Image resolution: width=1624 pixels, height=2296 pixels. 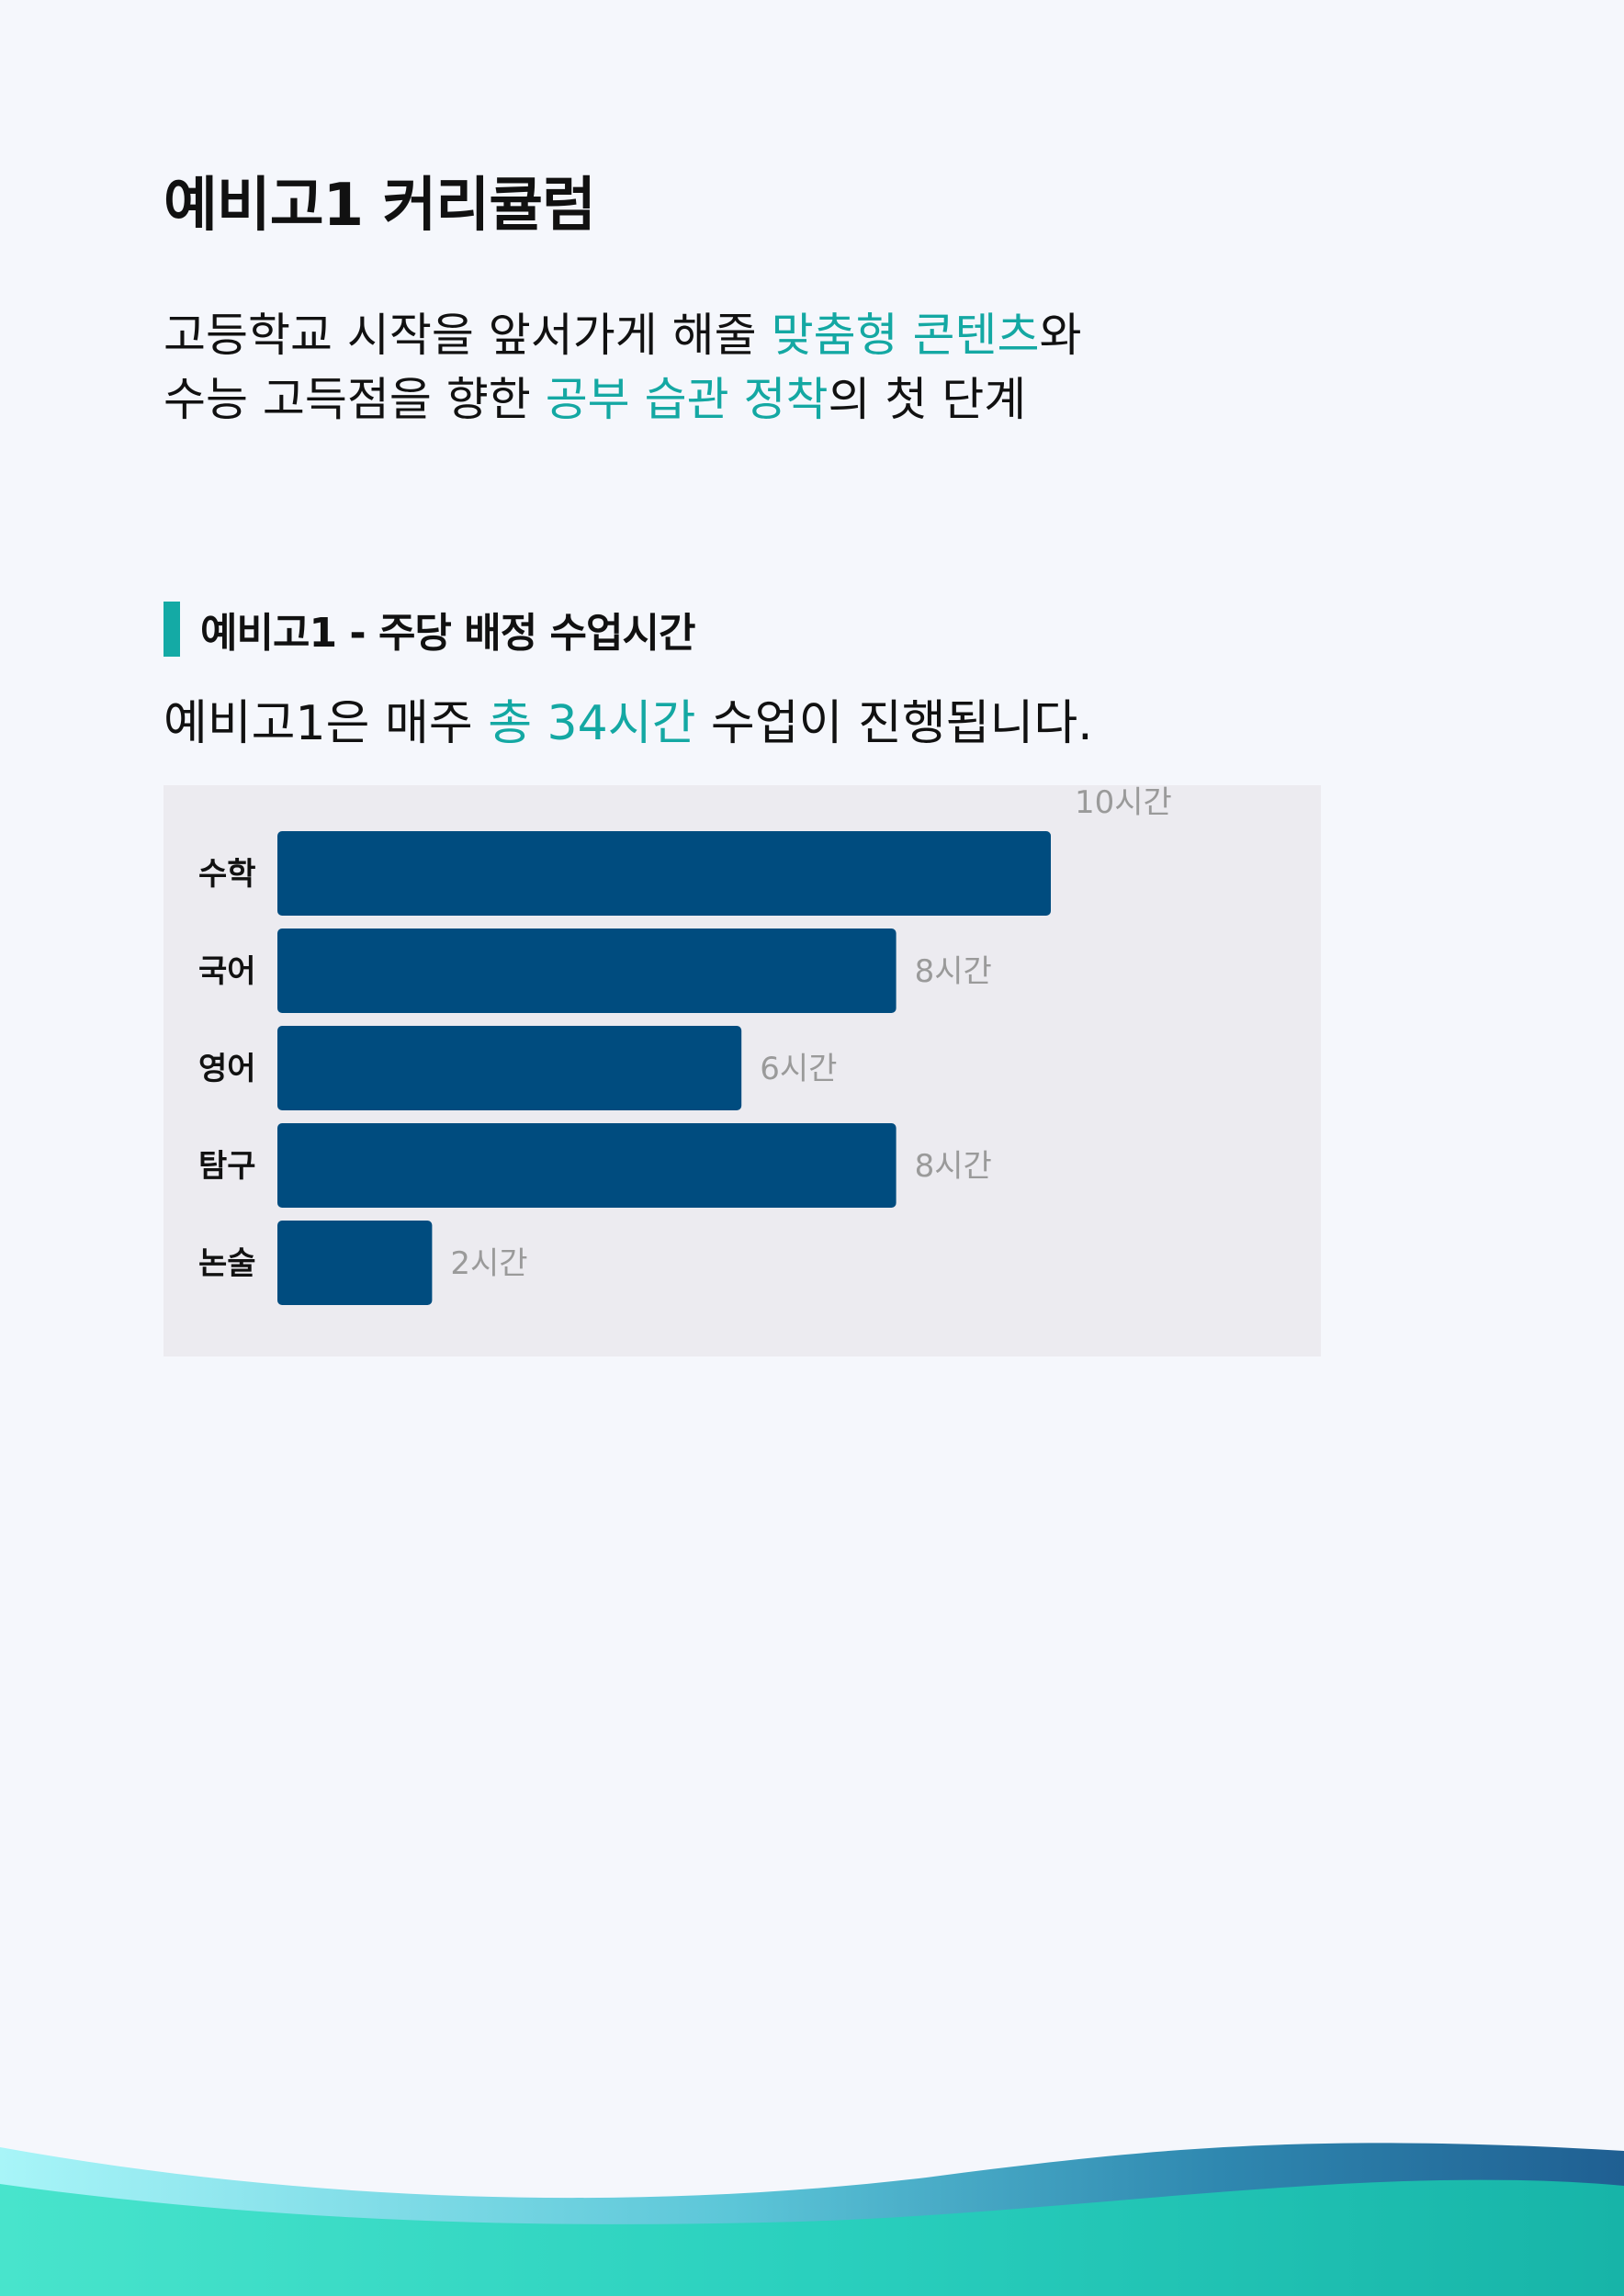 What do you see at coordinates (687, 399) in the screenshot?
I see `intro-line2-highlight: 공부 습관 정착` at bounding box center [687, 399].